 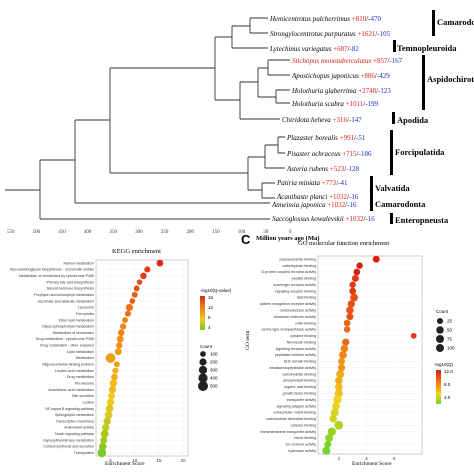 I want to click on category-label: Glycosyltransferase metabolism, so click(x=68, y=440).